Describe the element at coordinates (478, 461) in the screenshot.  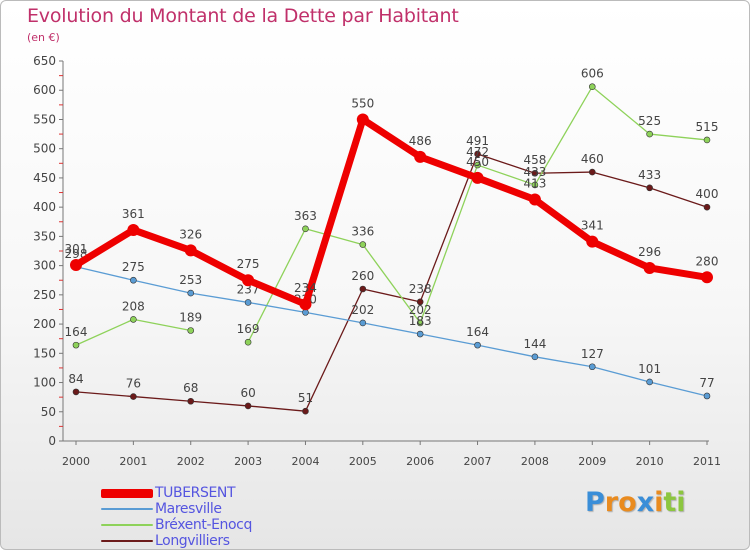
I see `x-tick-label: 2007` at that location.